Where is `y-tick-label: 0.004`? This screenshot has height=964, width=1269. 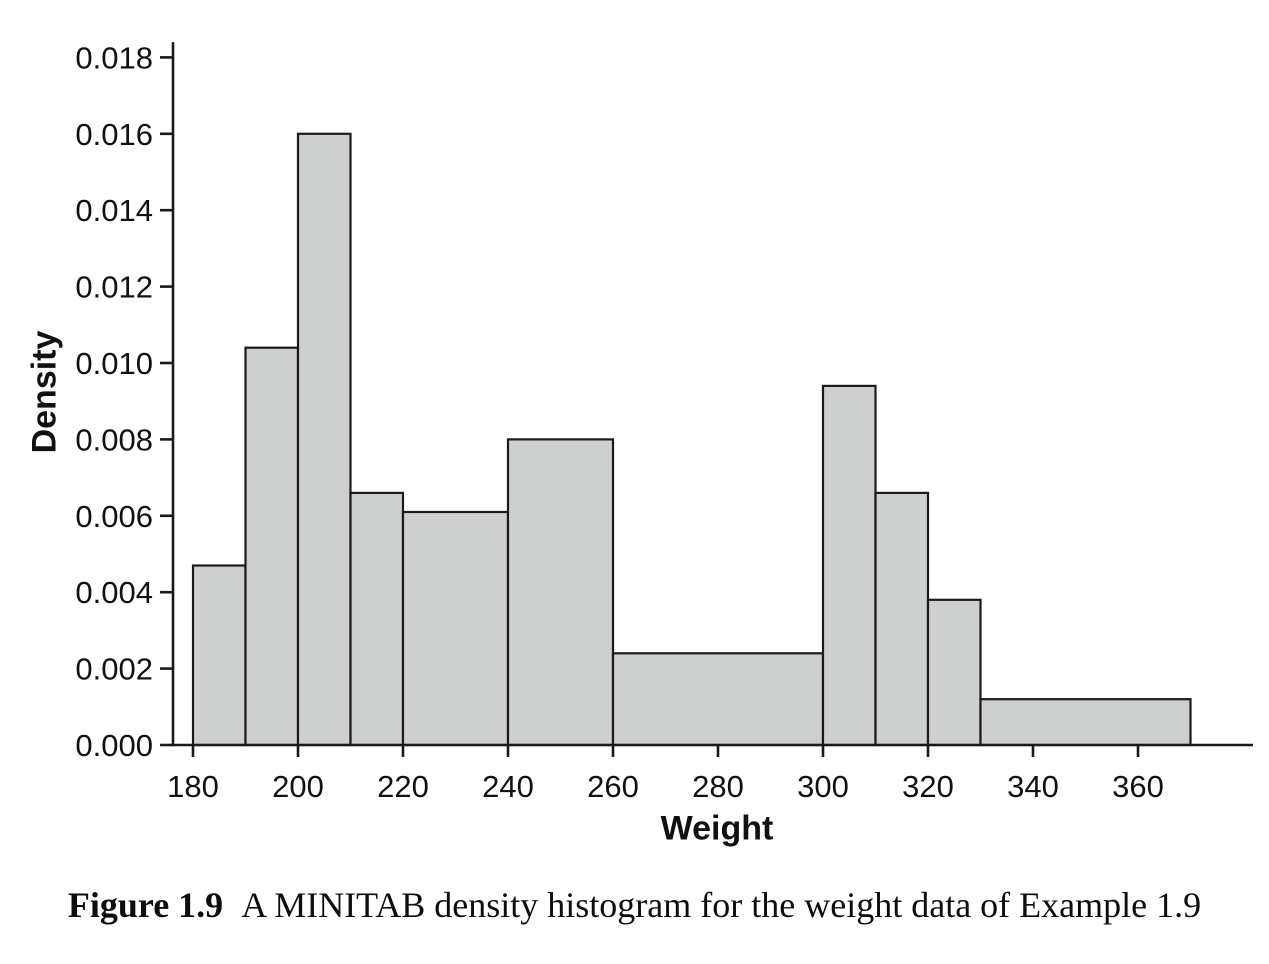 y-tick-label: 0.004 is located at coordinates (114, 592).